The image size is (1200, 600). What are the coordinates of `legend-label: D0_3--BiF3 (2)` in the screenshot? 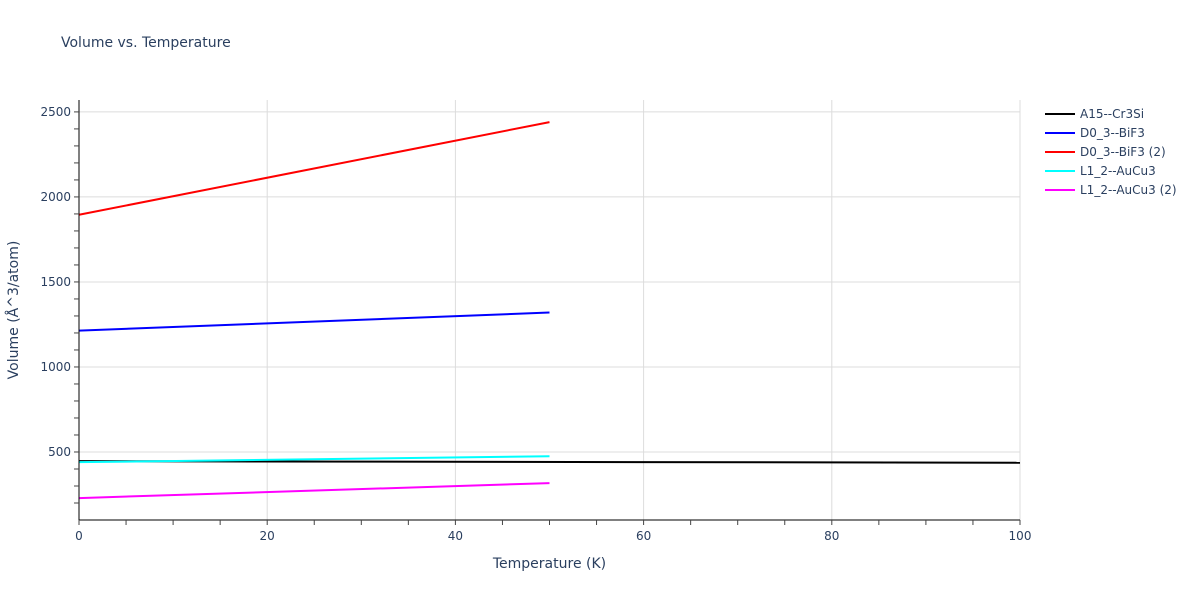 It's located at (1123, 152).